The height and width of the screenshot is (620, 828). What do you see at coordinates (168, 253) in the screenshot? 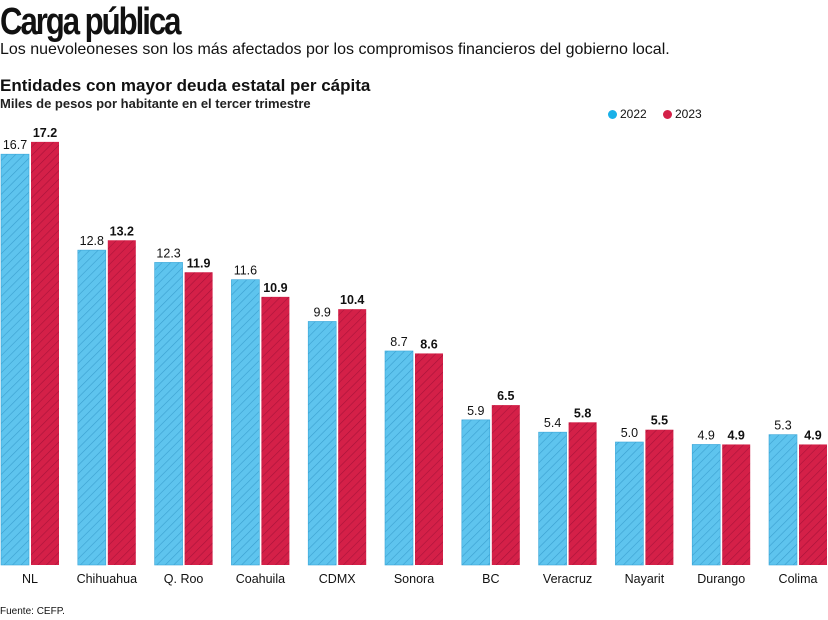
I see `data-label-2022: 12.3` at bounding box center [168, 253].